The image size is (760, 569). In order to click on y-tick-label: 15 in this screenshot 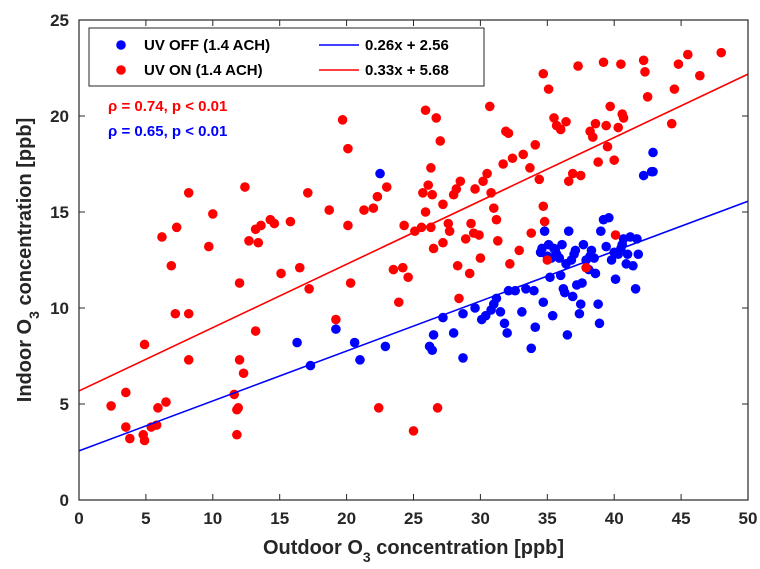, I will do `click(59, 212)`.